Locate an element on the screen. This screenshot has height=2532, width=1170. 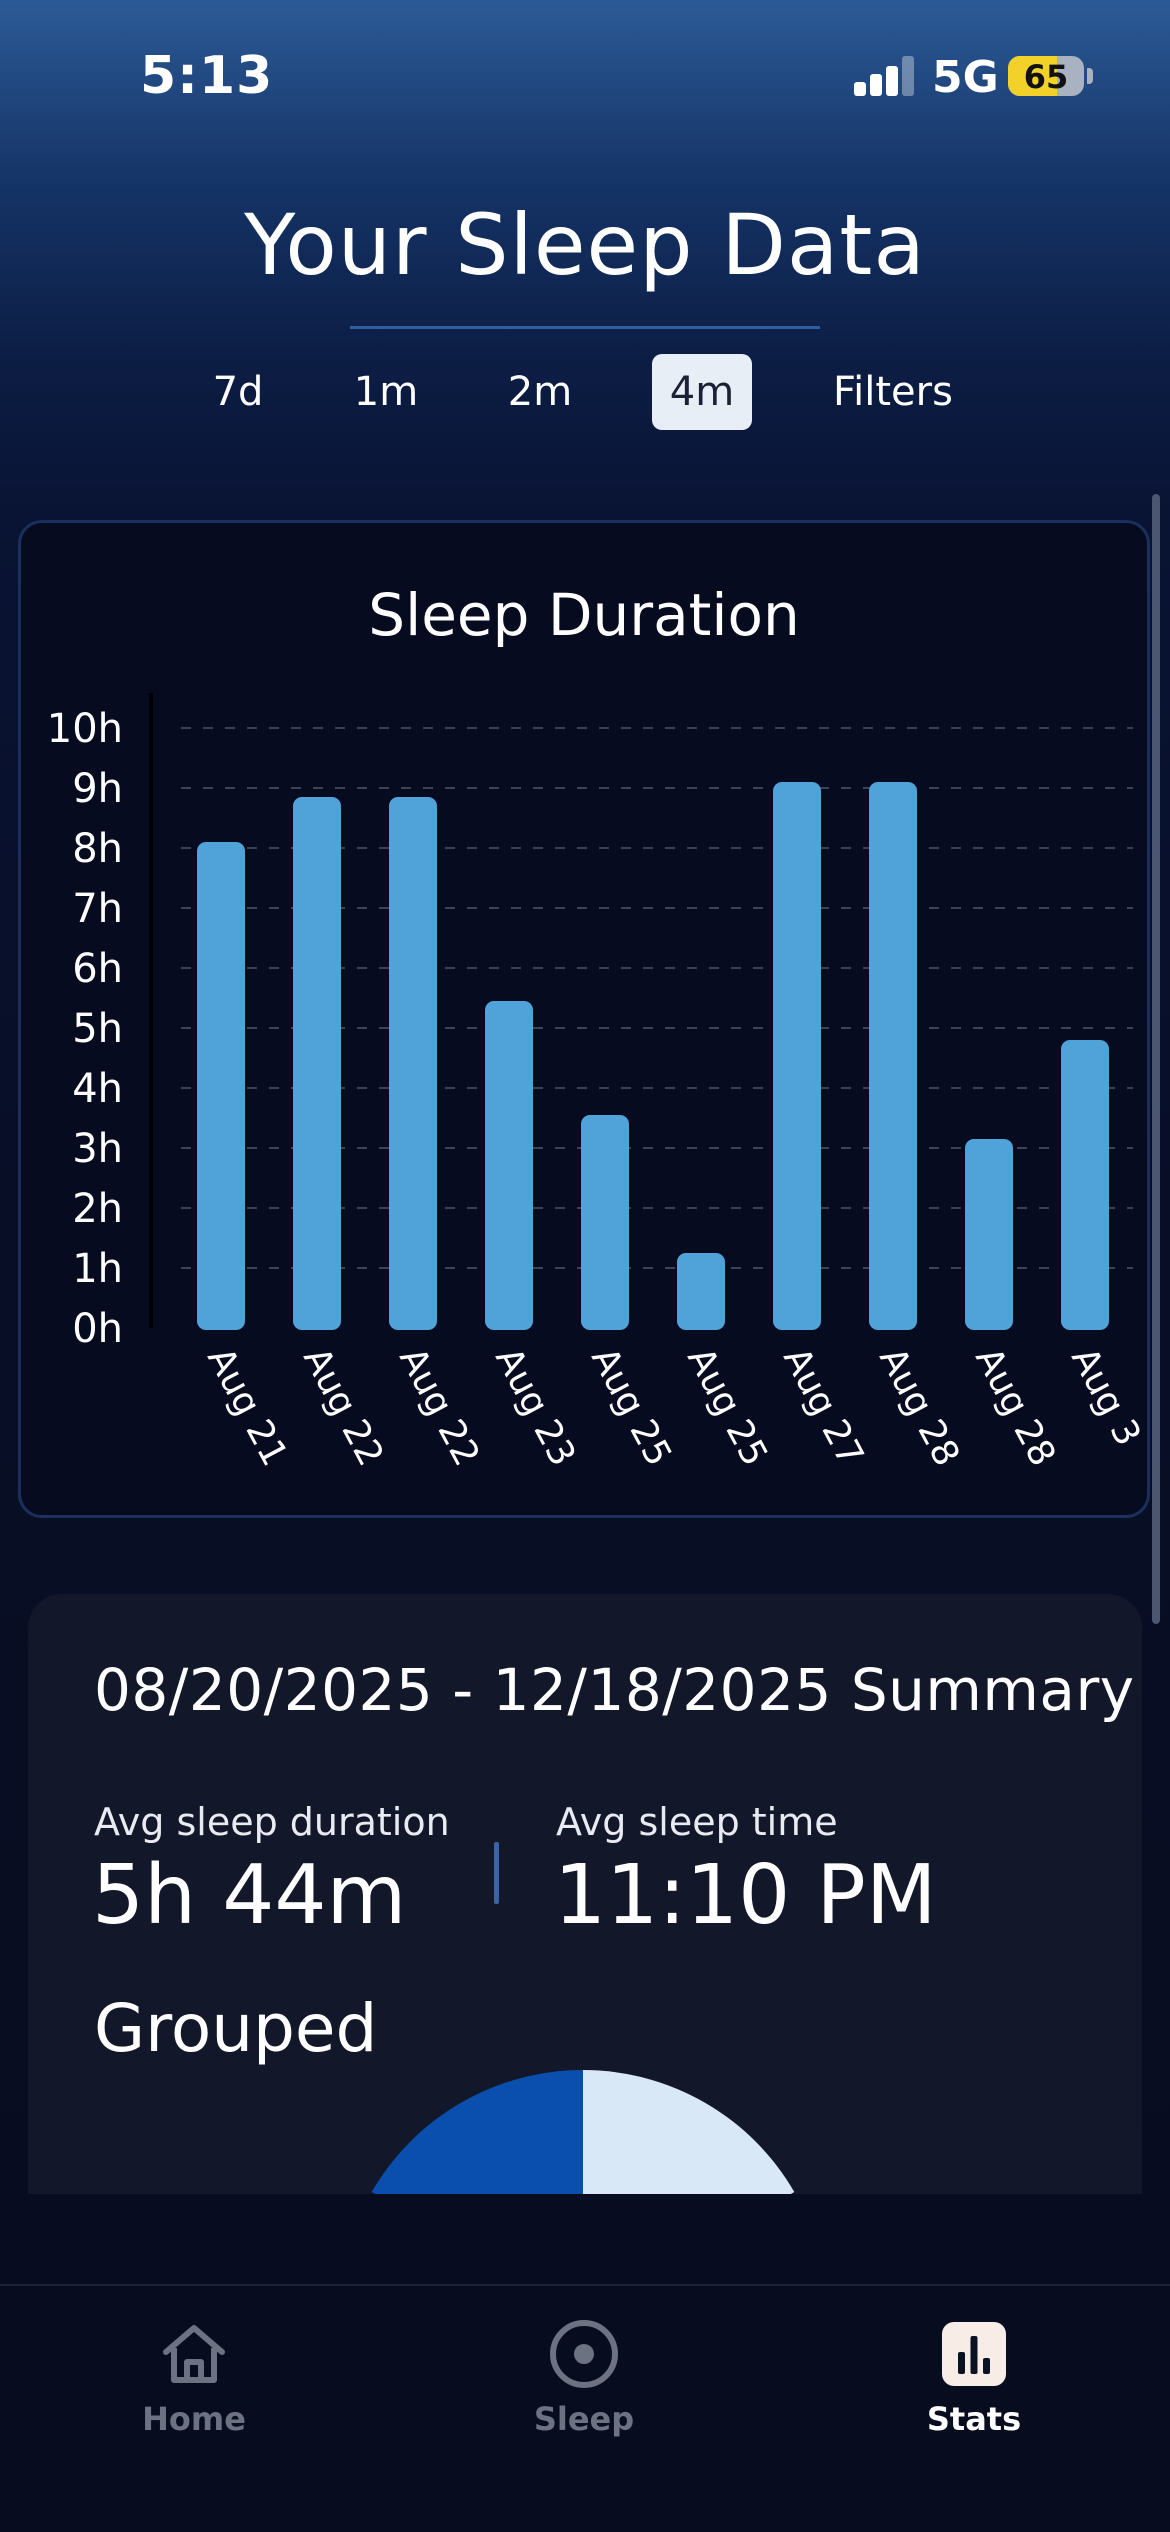
nav-sleep-label: Sleep is located at coordinates (584, 2419).